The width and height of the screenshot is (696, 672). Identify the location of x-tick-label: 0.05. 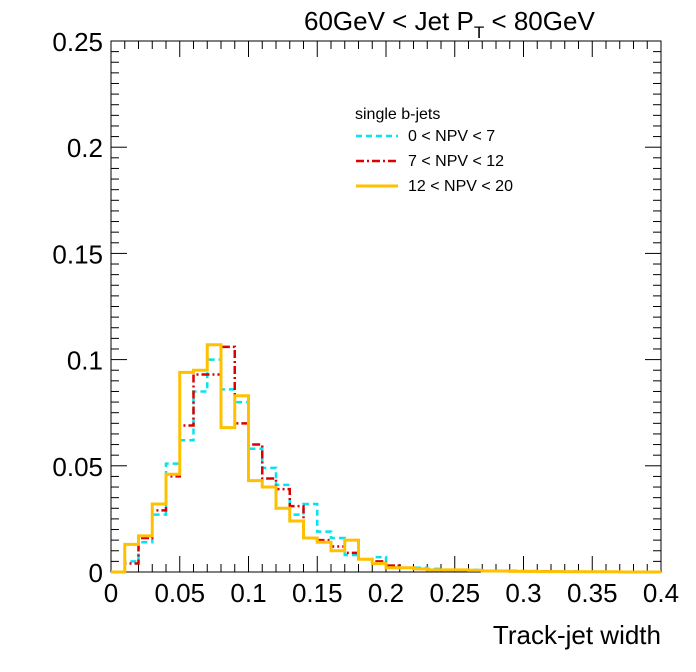
(179, 593).